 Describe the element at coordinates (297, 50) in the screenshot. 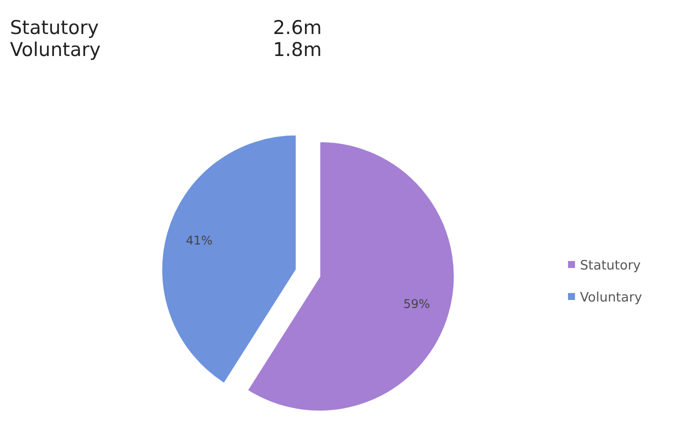

I see `text: 1.8m` at that location.